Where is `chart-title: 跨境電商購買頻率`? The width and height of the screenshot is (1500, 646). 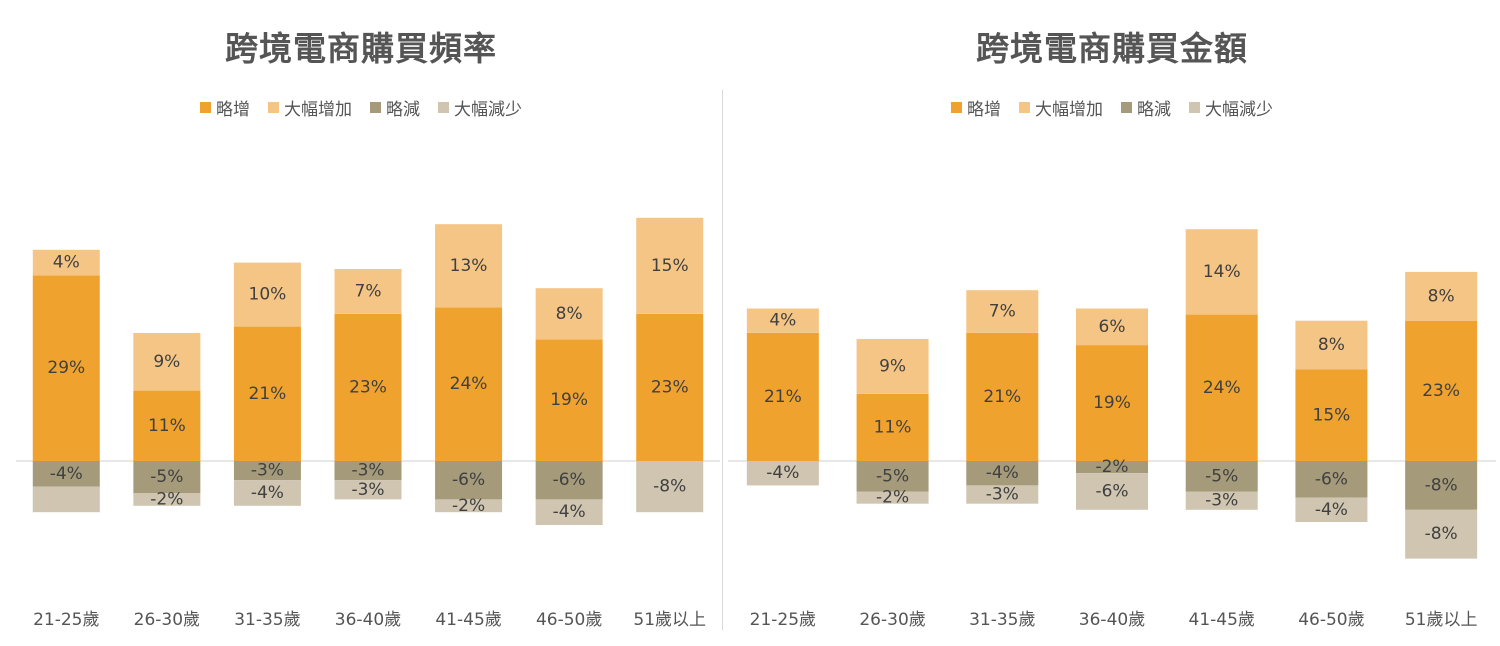 chart-title: 跨境電商購買頻率 is located at coordinates (361, 48).